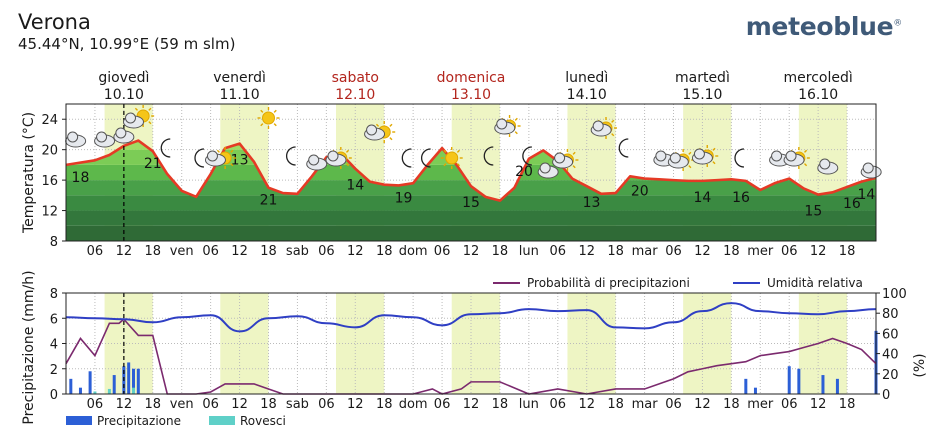  I want to click on precipitation-axis-title: Precipitazione (mm/h), so click(29, 347).